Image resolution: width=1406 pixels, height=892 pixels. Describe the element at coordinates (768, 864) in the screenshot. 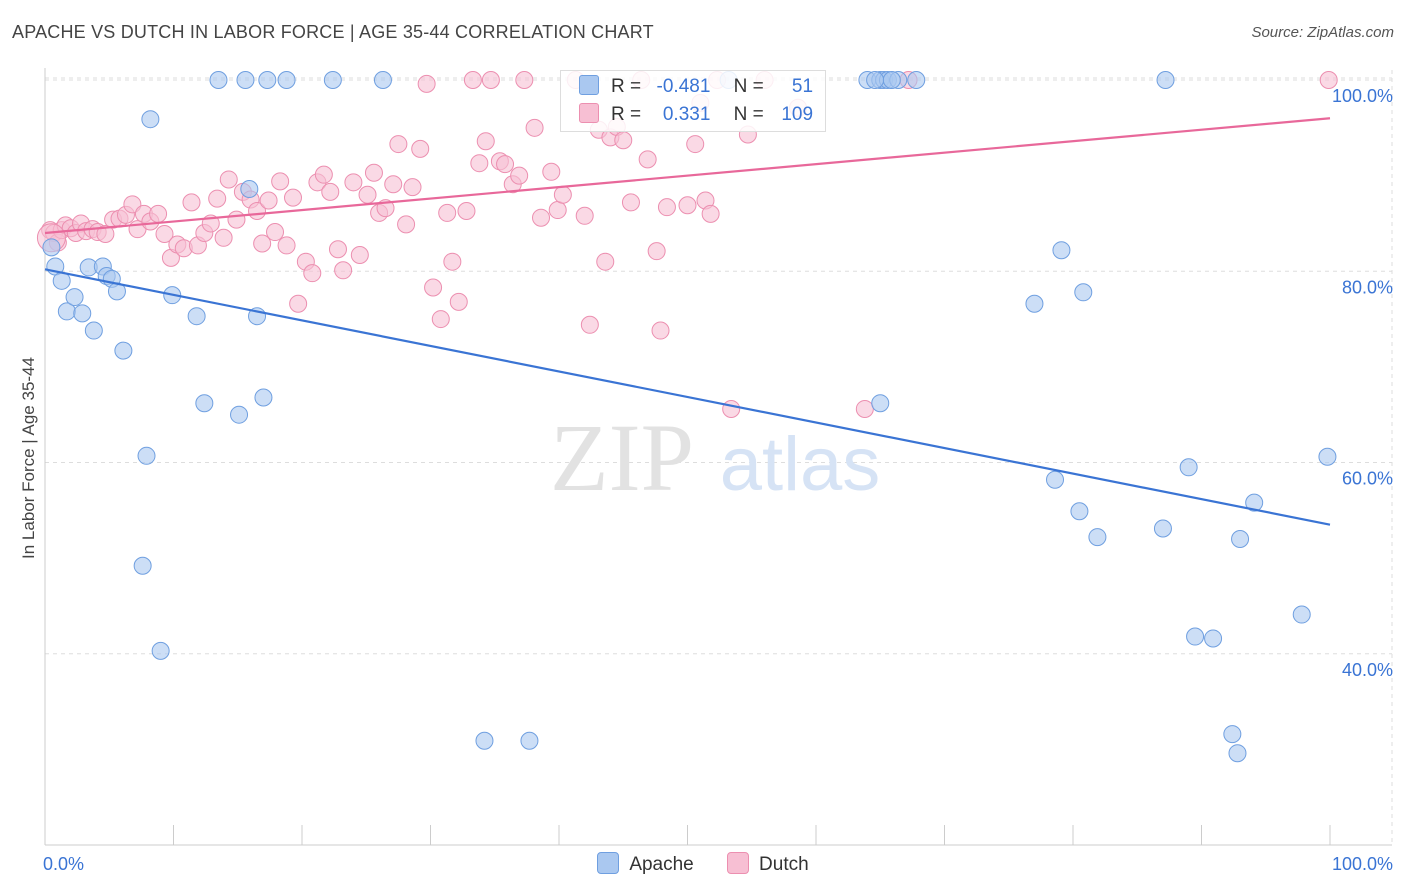

I see `legend-item-dutch: Dutch` at that location.